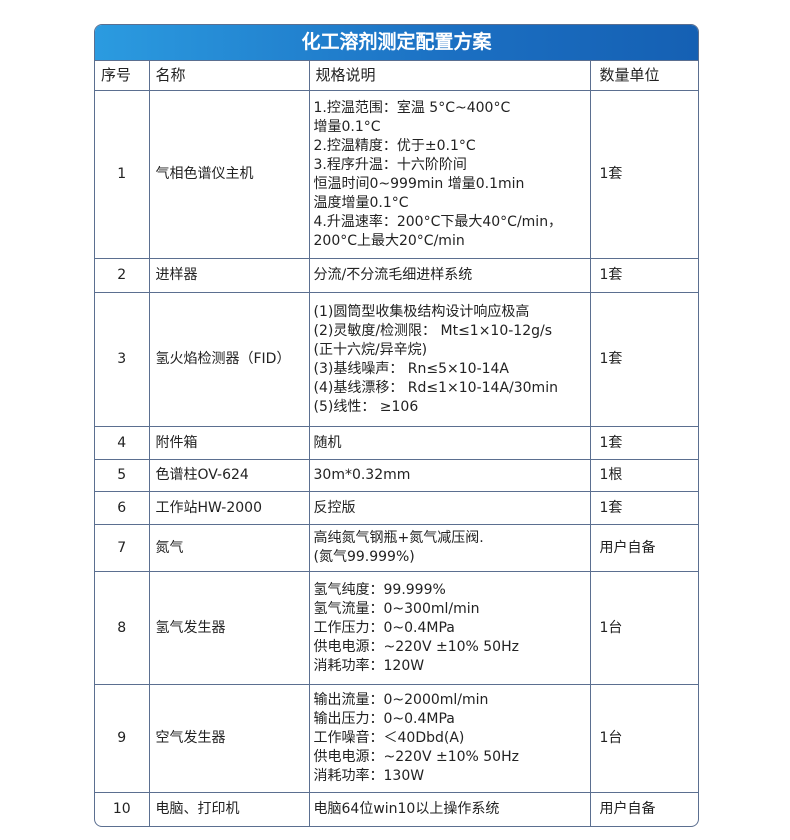 This screenshot has height=840, width=790. I want to click on table-row: 10 电脑、打印机 电脑64位win10以上操作系统 用户自备, so click(396, 809).